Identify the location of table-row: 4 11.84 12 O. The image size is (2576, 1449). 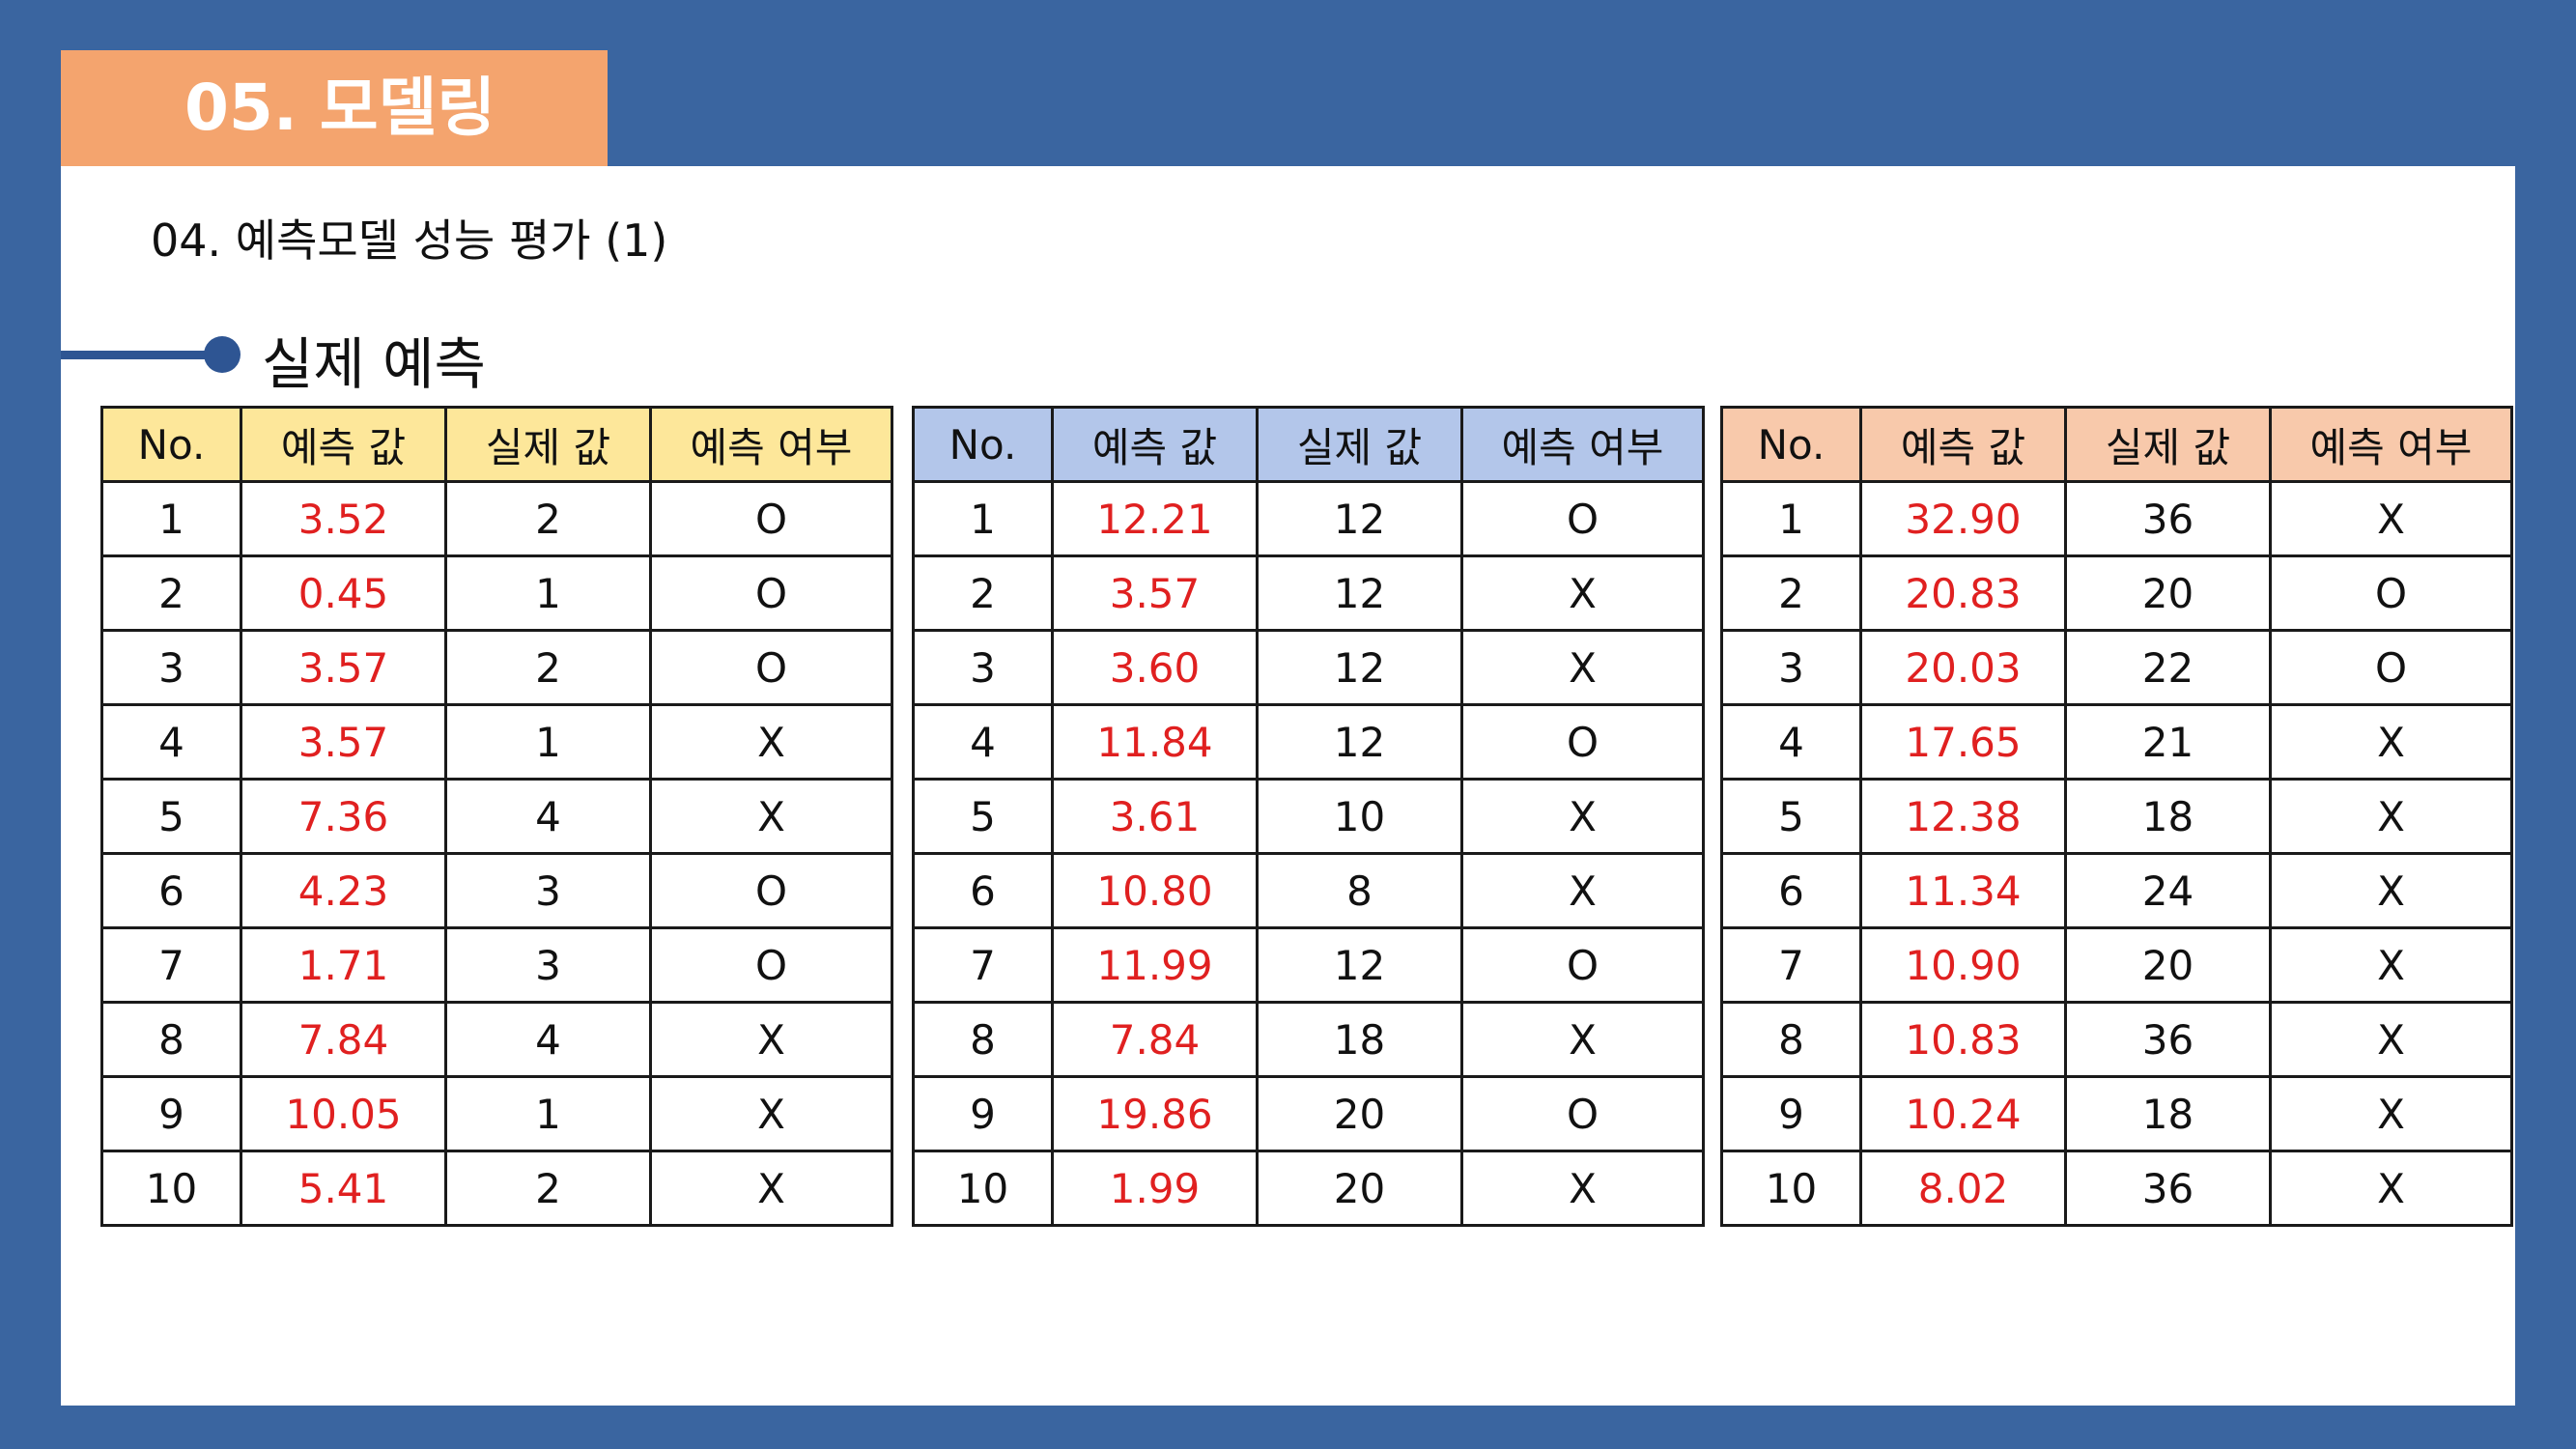
(1308, 742).